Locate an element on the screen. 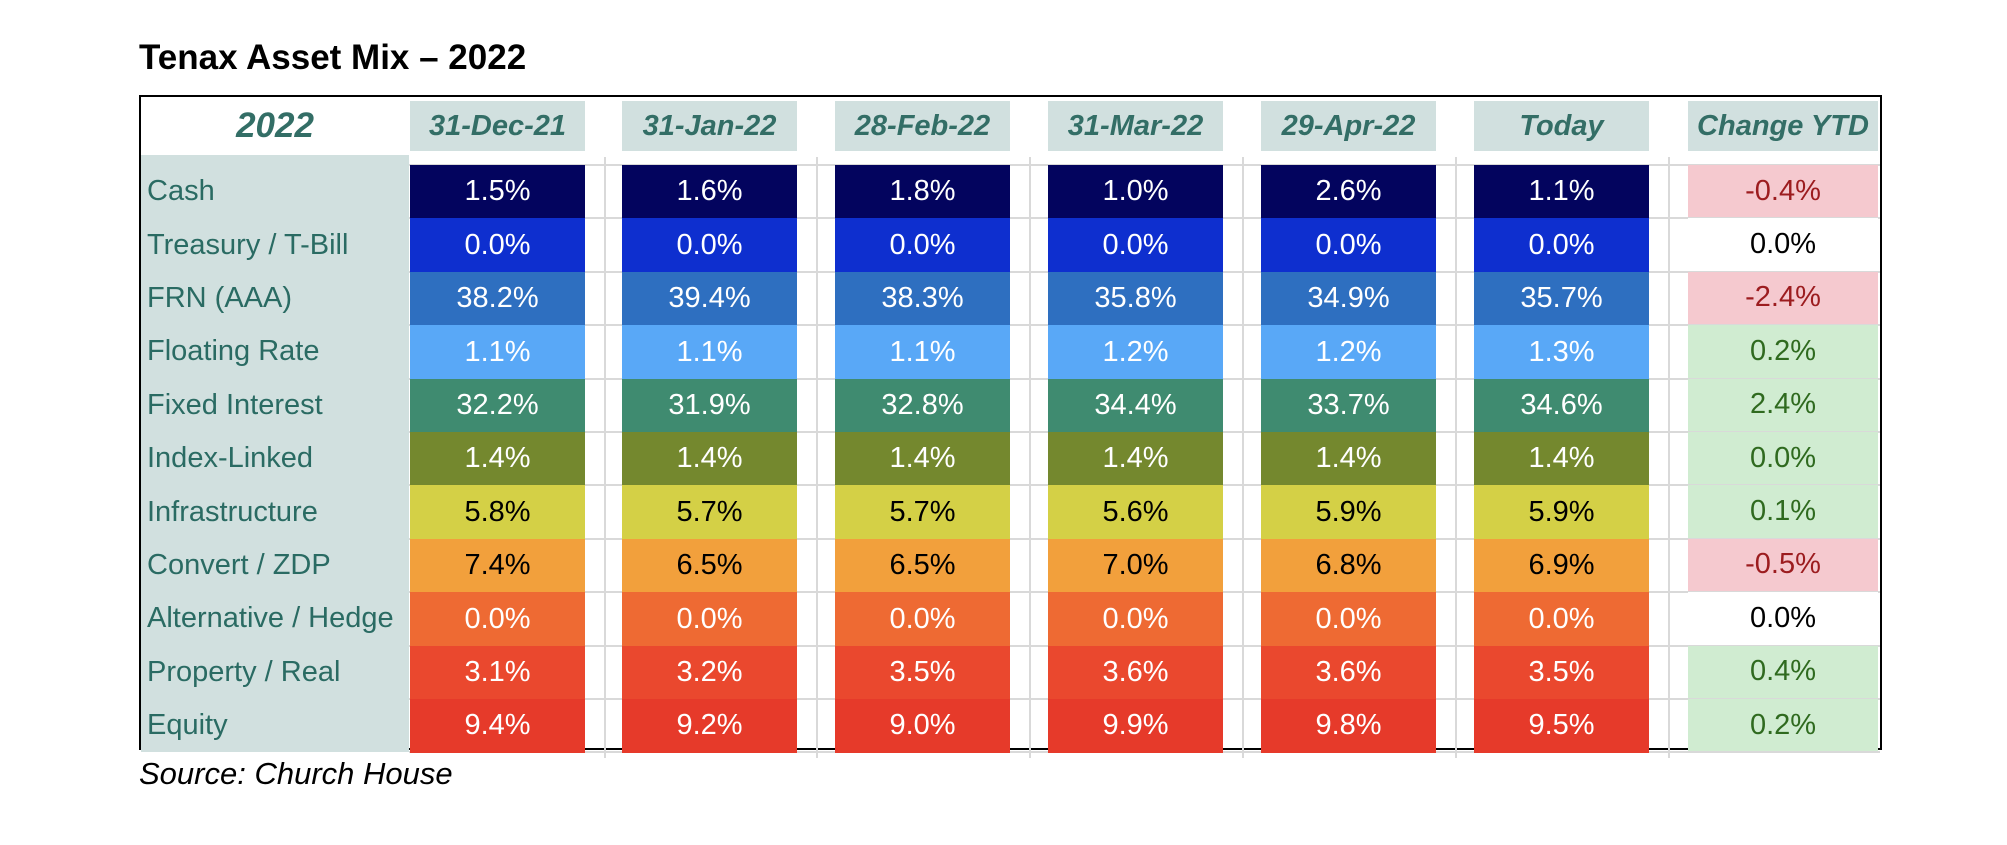 This screenshot has height=845, width=2007. value-cell: 32.8% is located at coordinates (922, 405).